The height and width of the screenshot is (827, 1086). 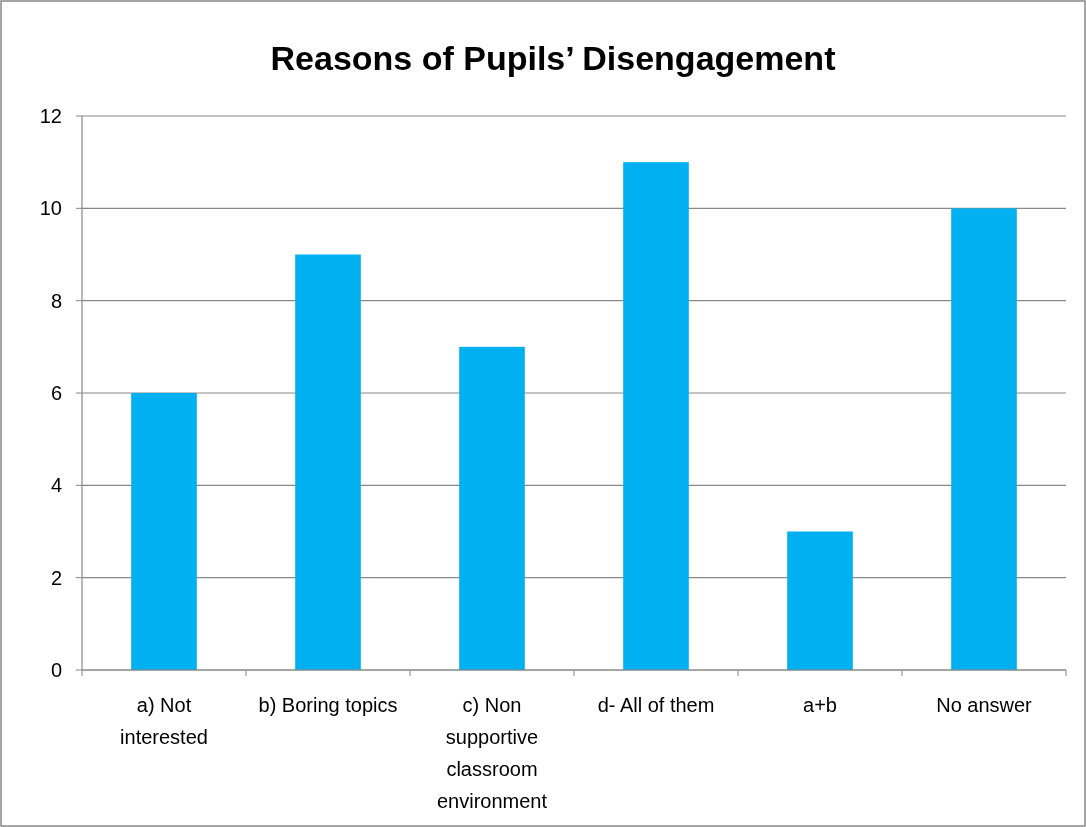 I want to click on y-tick-label: 0, so click(x=56, y=670).